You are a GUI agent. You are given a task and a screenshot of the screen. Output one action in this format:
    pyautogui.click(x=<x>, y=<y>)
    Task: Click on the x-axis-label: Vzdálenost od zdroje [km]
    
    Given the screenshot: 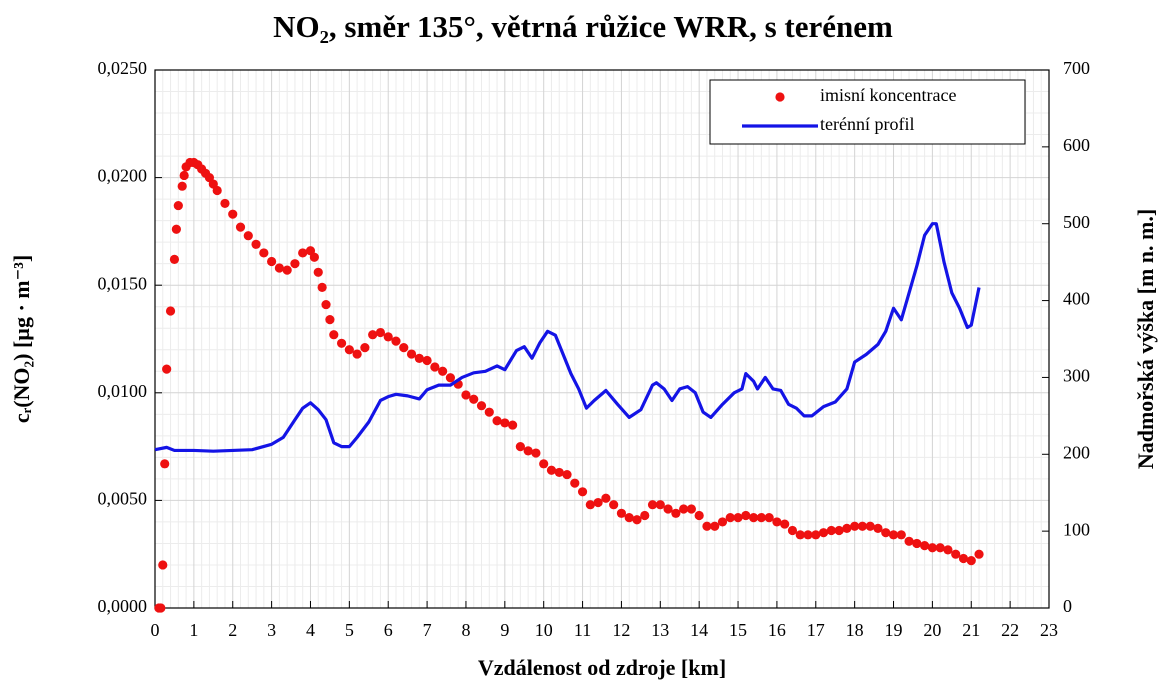 What is the action you would take?
    pyautogui.click(x=602, y=667)
    